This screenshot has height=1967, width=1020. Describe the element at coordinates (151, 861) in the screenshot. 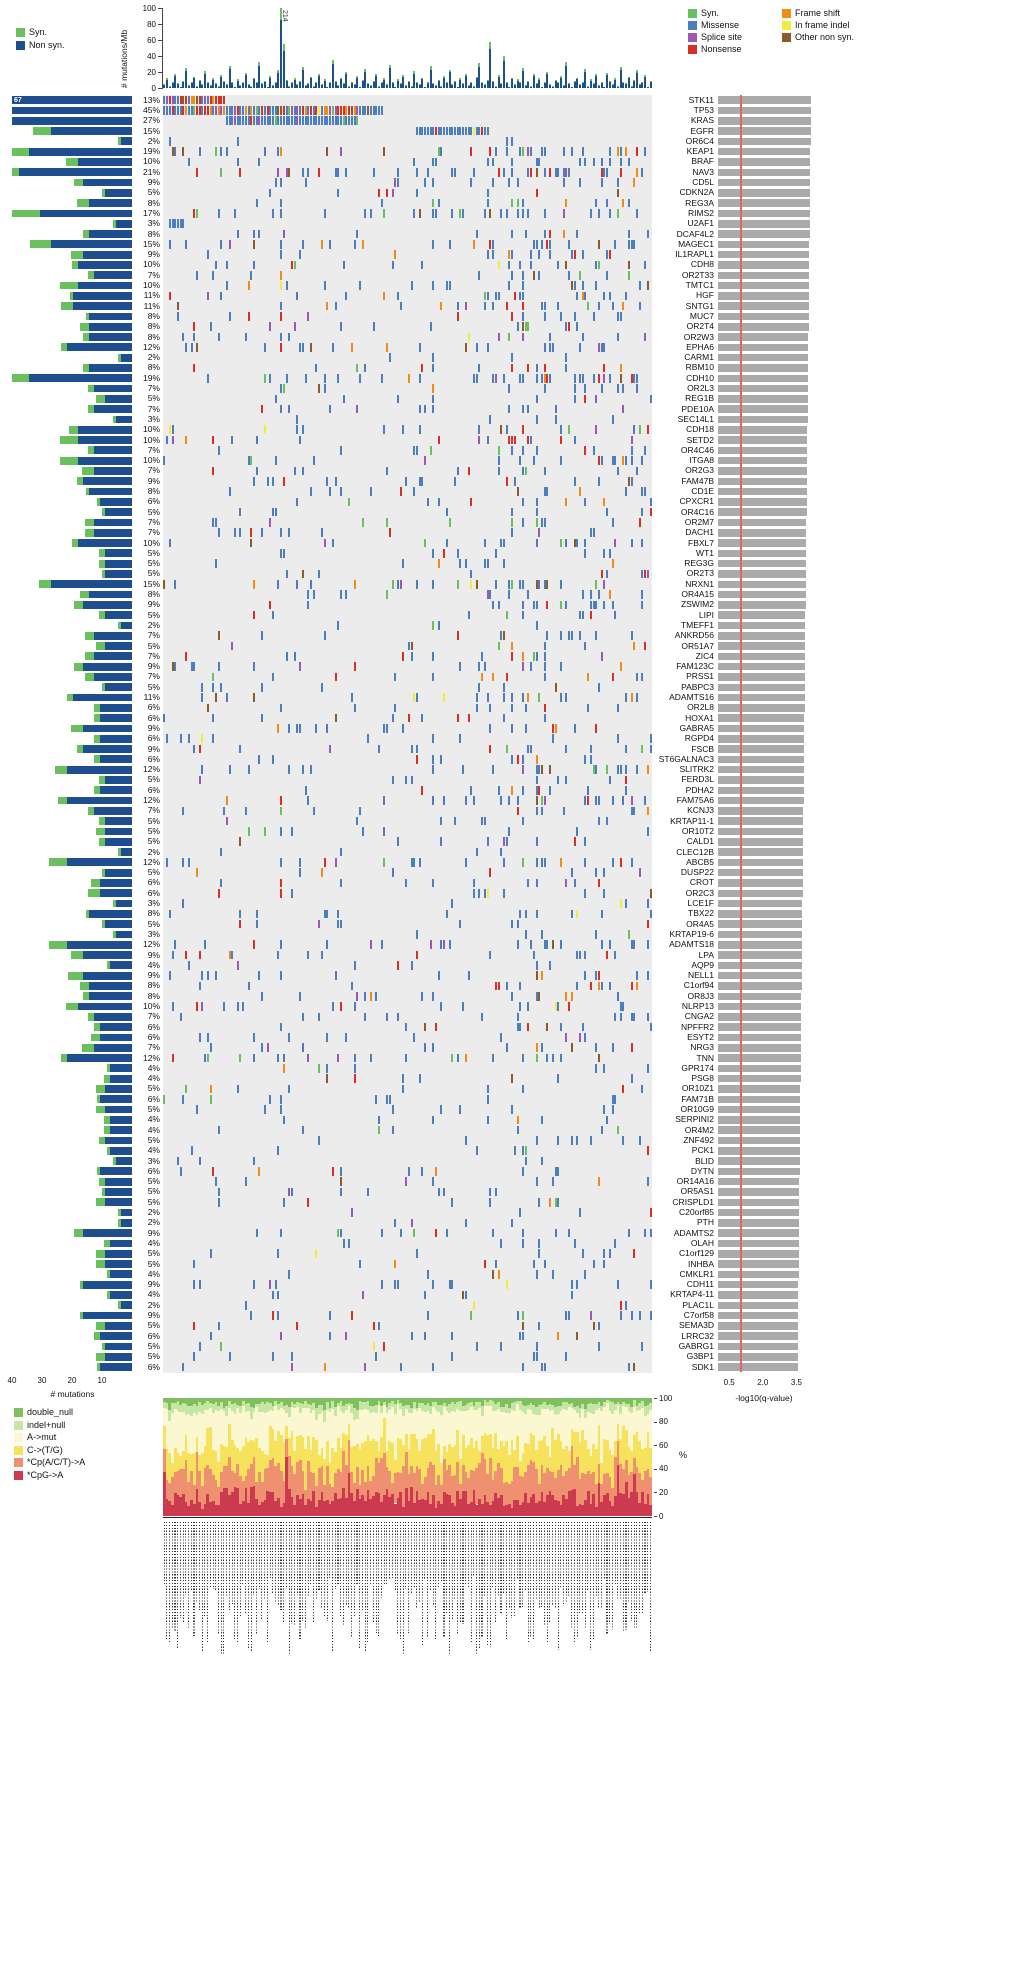

I see `gene-percent-label: 12%` at that location.